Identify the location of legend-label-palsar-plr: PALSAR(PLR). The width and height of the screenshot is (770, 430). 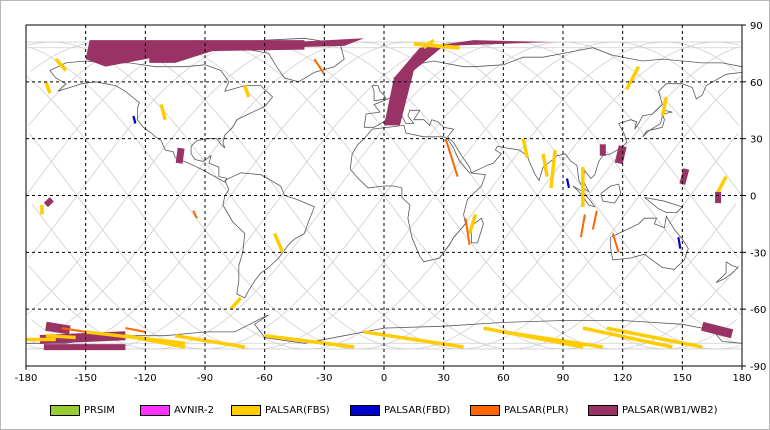
(536, 410).